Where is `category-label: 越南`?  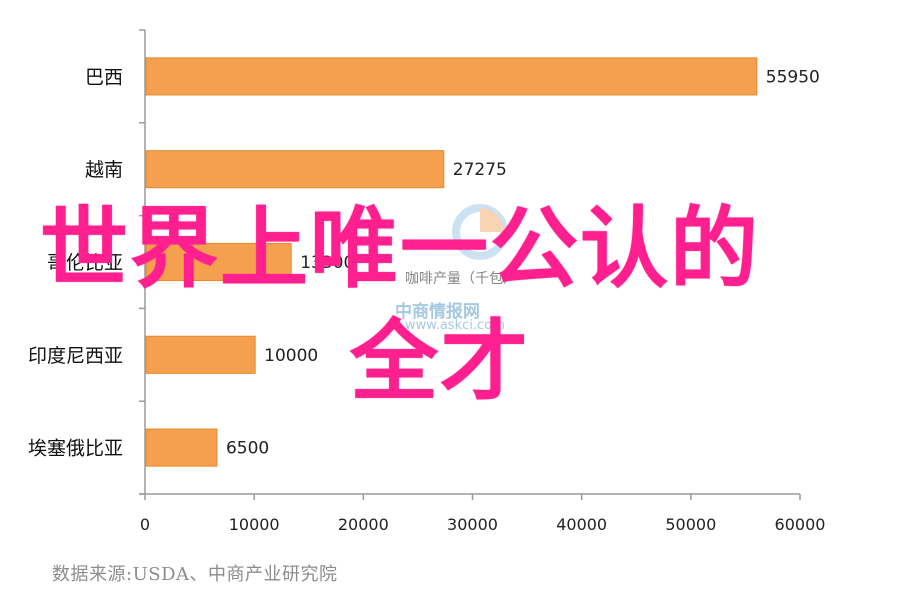 category-label: 越南 is located at coordinates (104, 170).